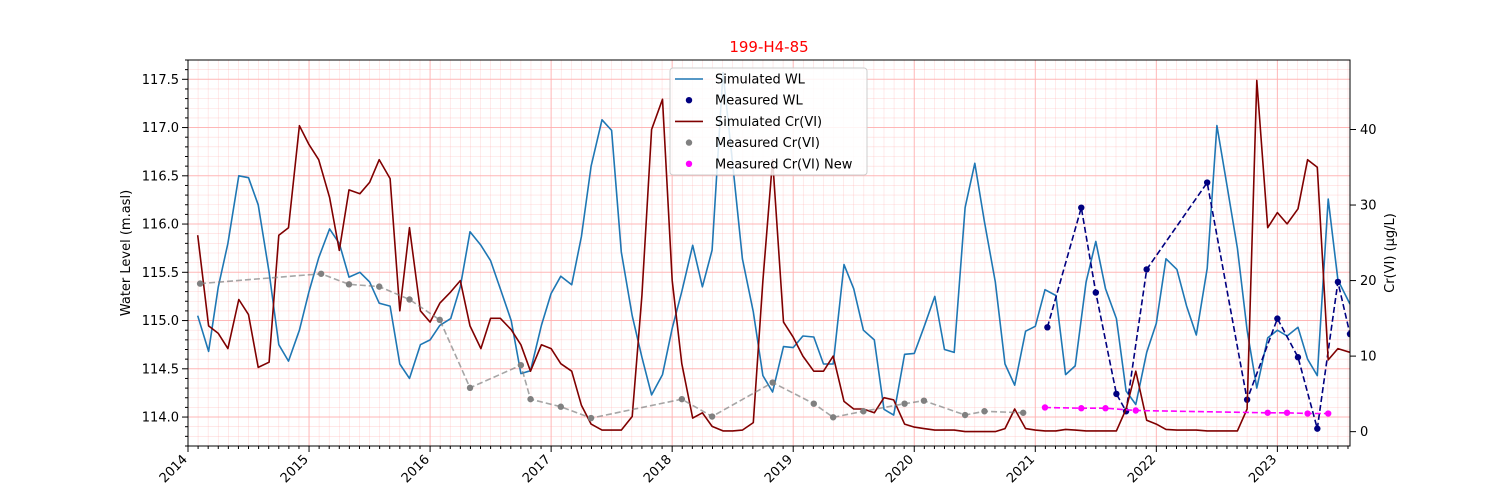  Describe the element at coordinates (1142, 469) in the screenshot. I see `x-tick-label: 2022` at that location.